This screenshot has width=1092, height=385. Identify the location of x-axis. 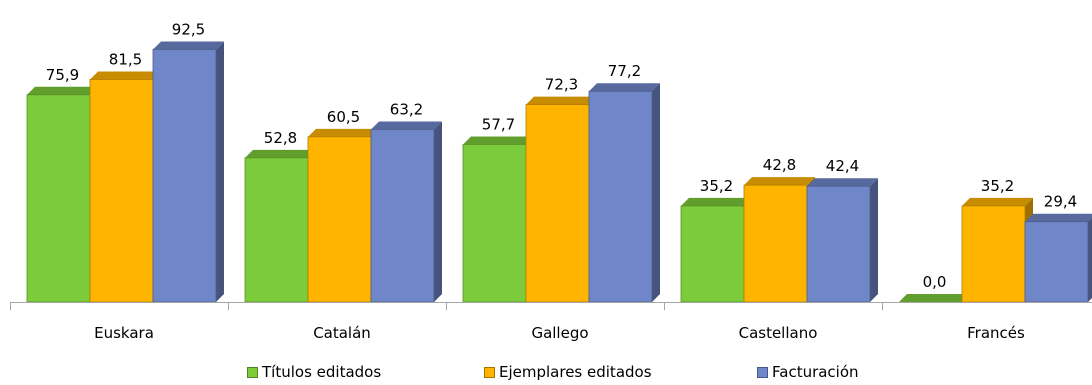
(551, 306).